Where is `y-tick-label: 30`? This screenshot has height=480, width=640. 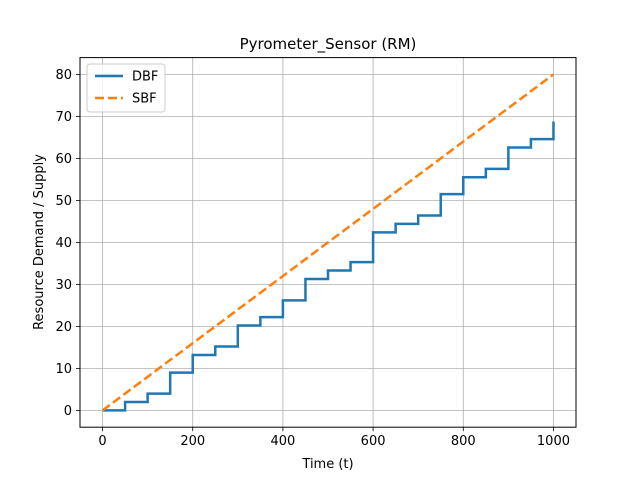
y-tick-label: 30 is located at coordinates (63, 285).